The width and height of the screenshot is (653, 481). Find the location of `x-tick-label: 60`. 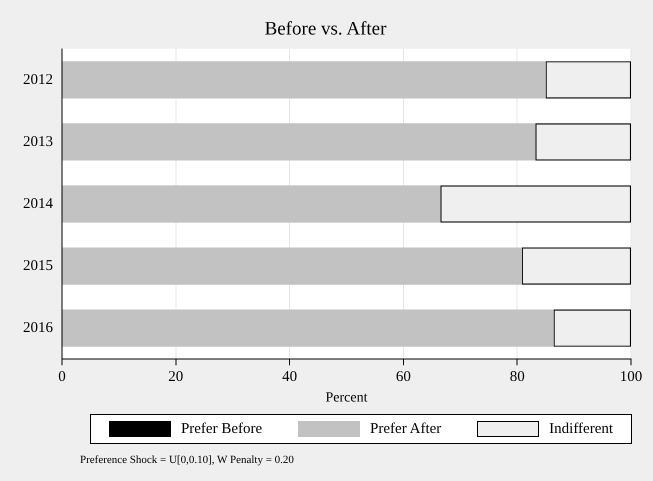

x-tick-label: 60 is located at coordinates (403, 377).